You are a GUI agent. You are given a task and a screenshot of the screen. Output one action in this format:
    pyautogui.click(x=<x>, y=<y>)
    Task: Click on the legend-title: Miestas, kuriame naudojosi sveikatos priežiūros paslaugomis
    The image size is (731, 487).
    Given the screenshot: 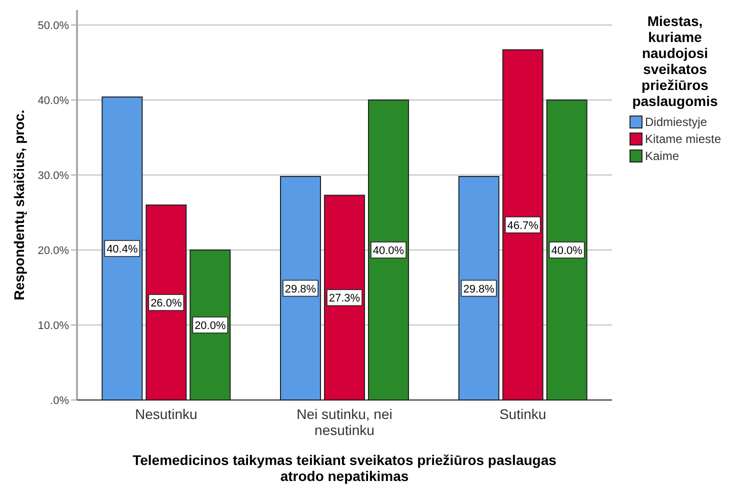 What is the action you would take?
    pyautogui.click(x=675, y=61)
    